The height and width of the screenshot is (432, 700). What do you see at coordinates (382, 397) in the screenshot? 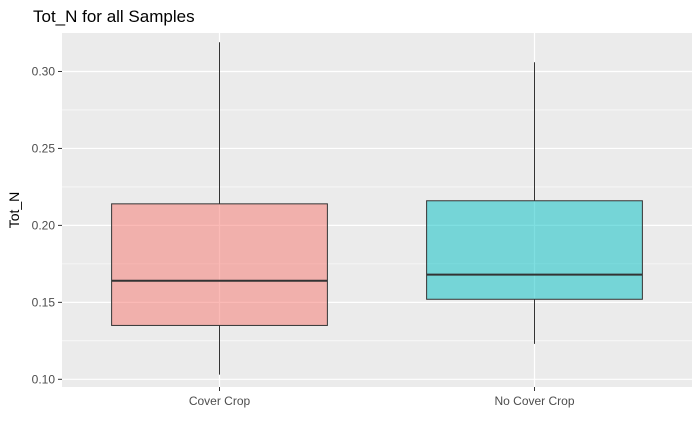
I see `x-axis: Cover Crop No Cover Crop` at bounding box center [382, 397].